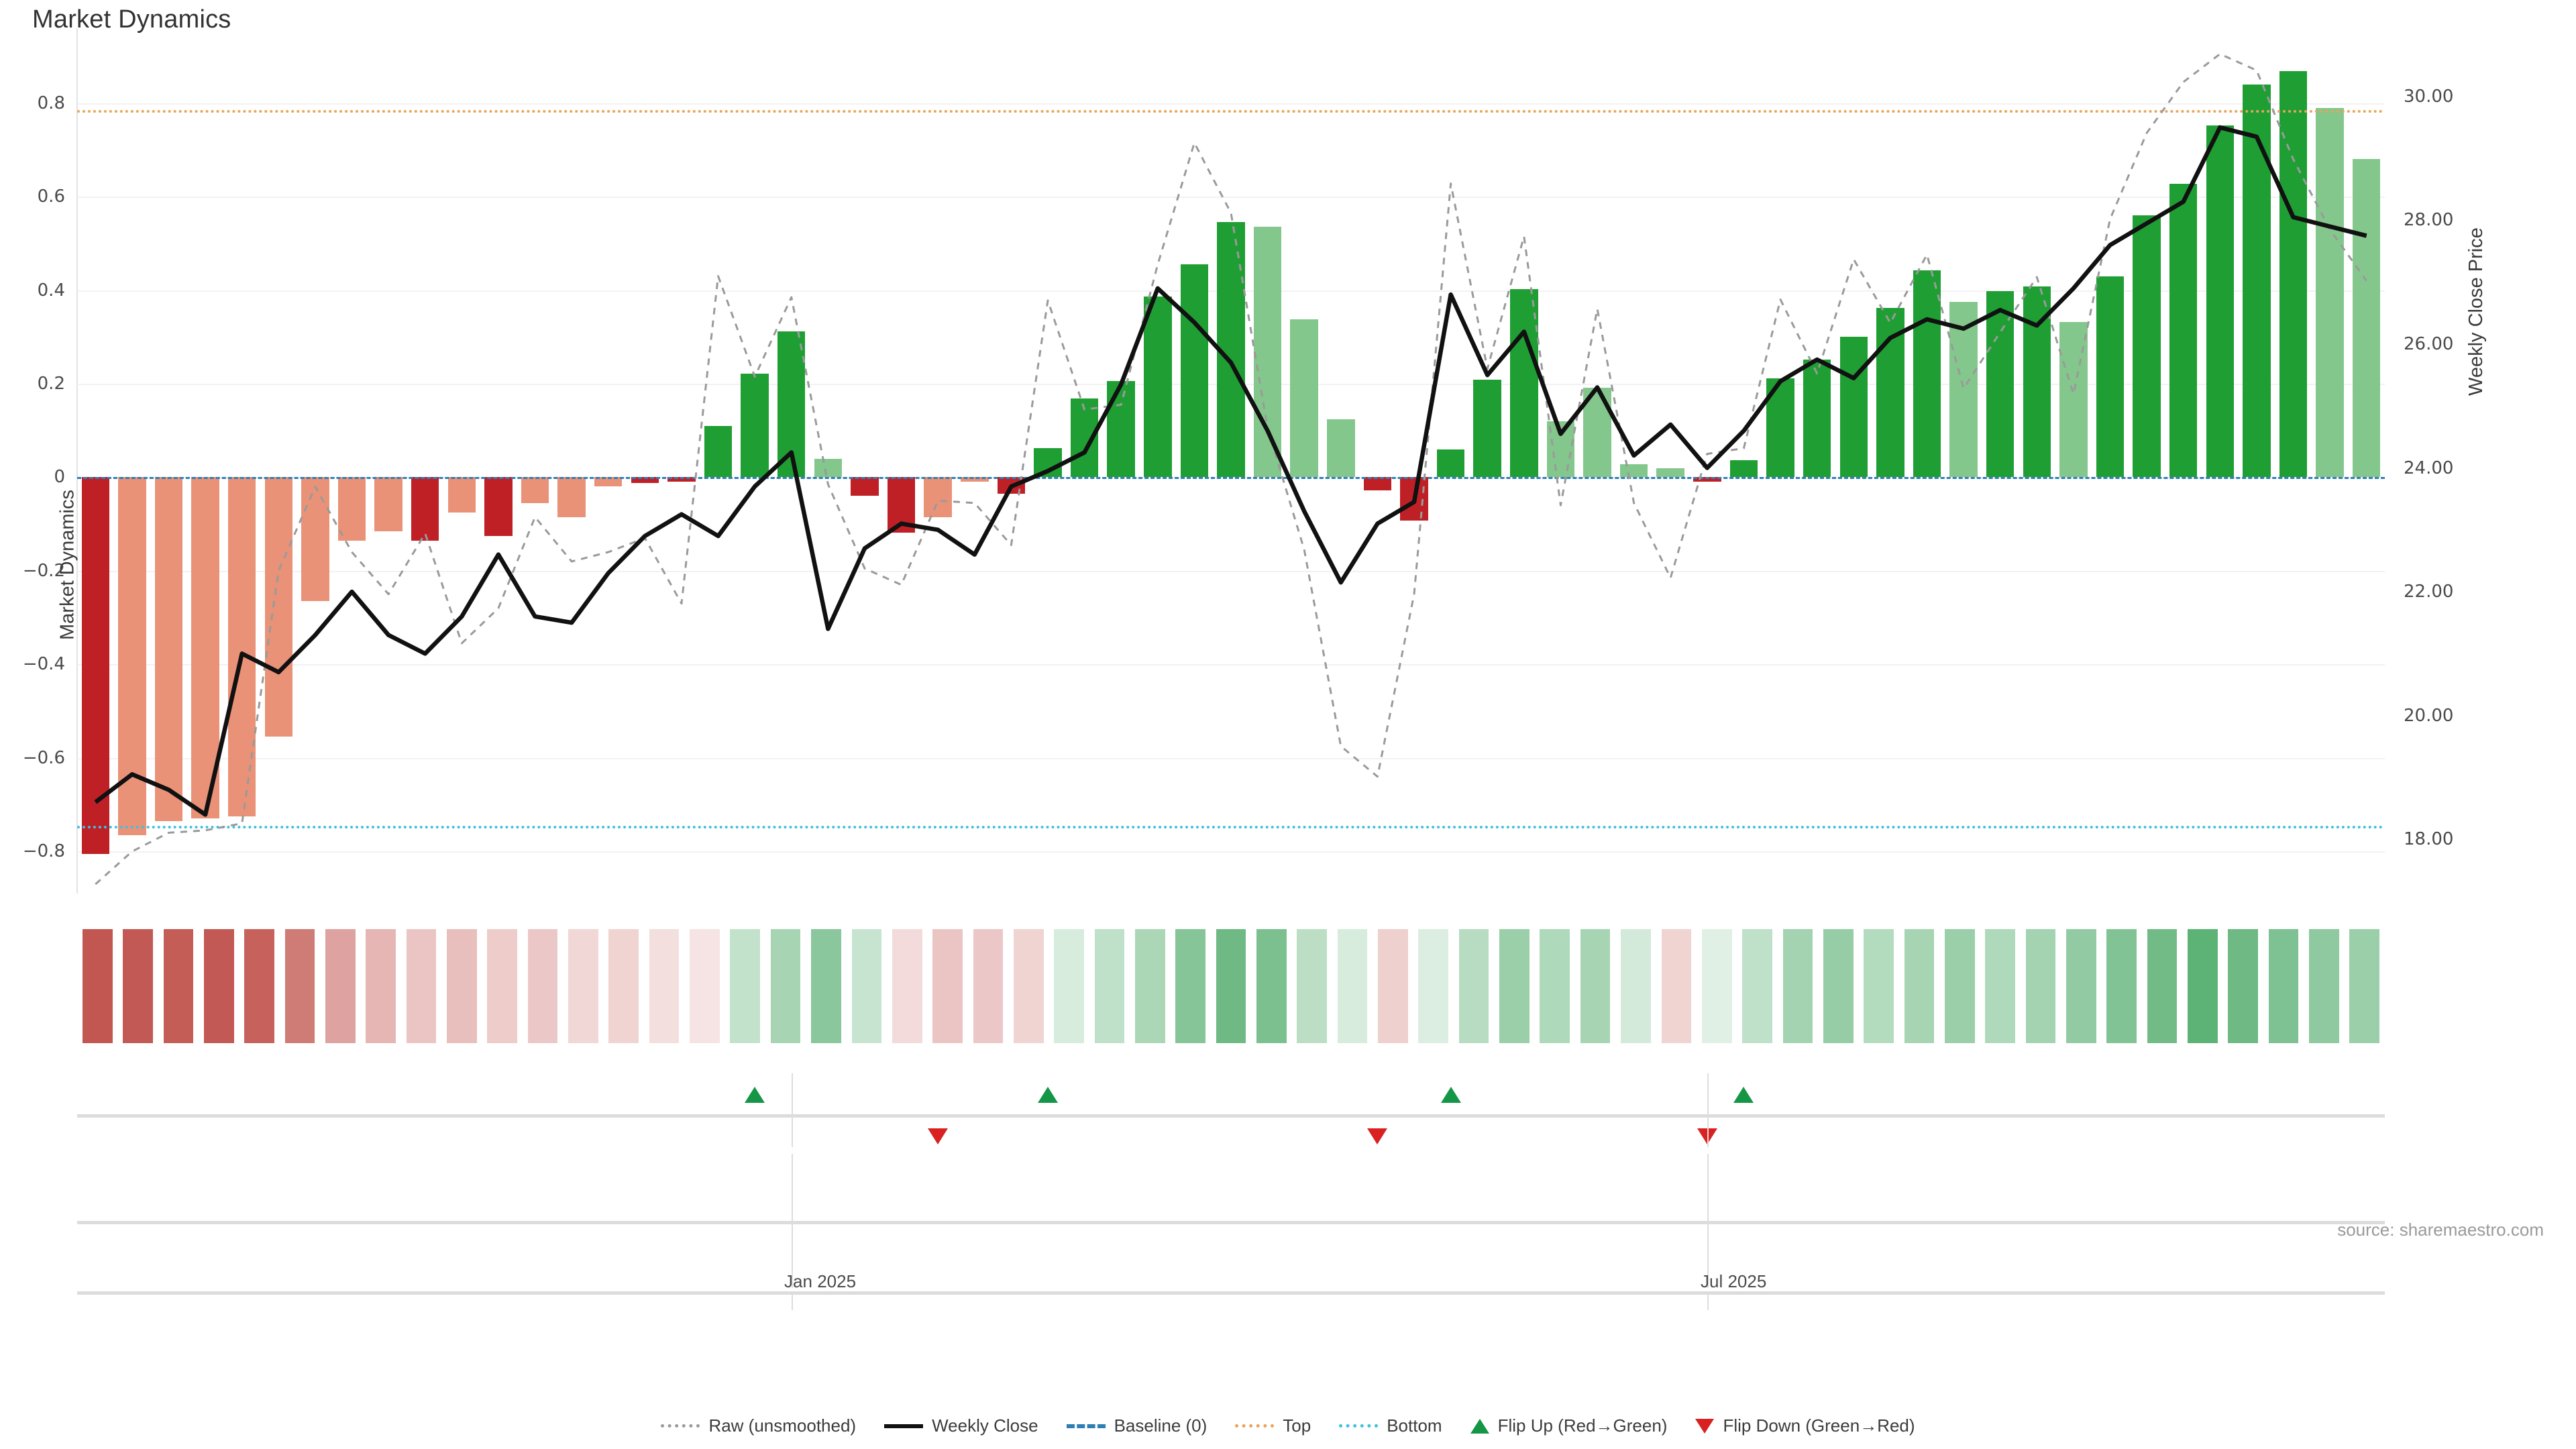 This screenshot has height=1449, width=2576. What do you see at coordinates (2429, 96) in the screenshot?
I see `y-axis-right-tick-label: 30.00` at bounding box center [2429, 96].